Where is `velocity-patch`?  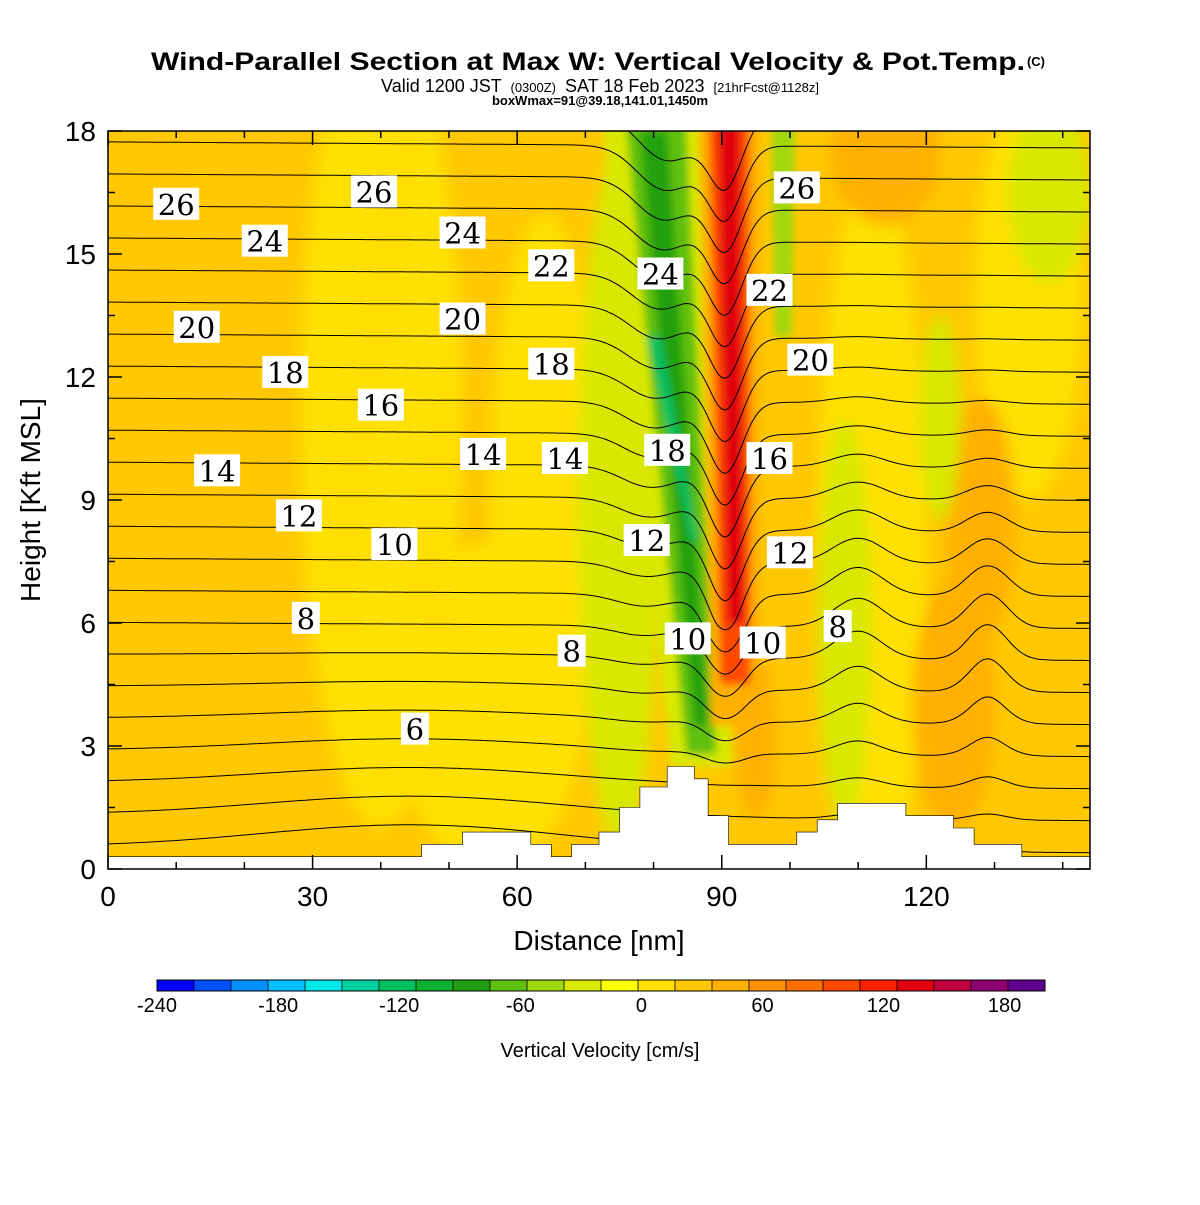 velocity-patch is located at coordinates (885, 178).